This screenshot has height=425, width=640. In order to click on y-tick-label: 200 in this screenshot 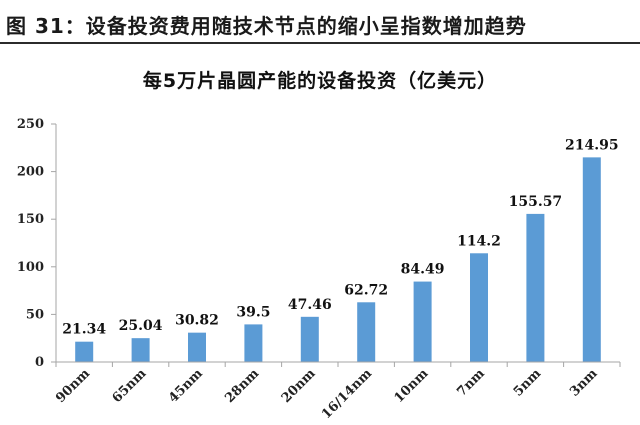, I will do `click(30, 172)`.